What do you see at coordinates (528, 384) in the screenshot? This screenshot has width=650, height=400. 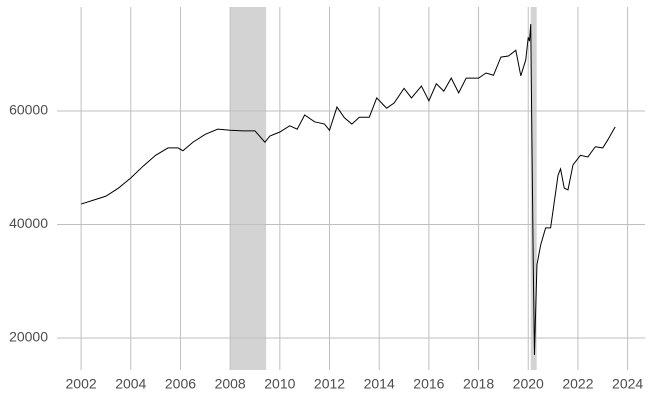 I see `x-tick-label: 2020` at bounding box center [528, 384].